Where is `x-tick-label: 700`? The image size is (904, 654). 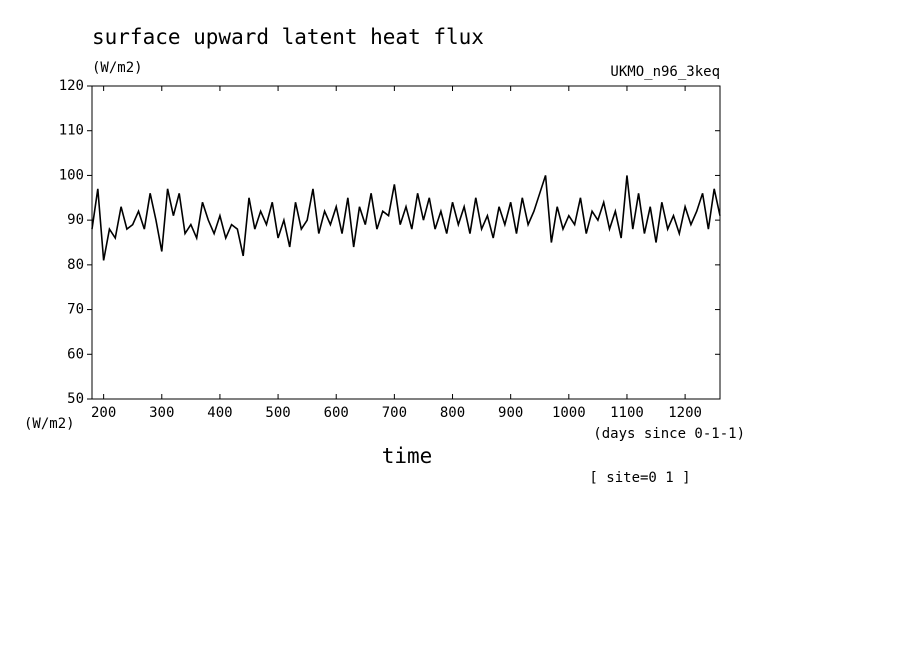 x-tick-label: 700 is located at coordinates (394, 413).